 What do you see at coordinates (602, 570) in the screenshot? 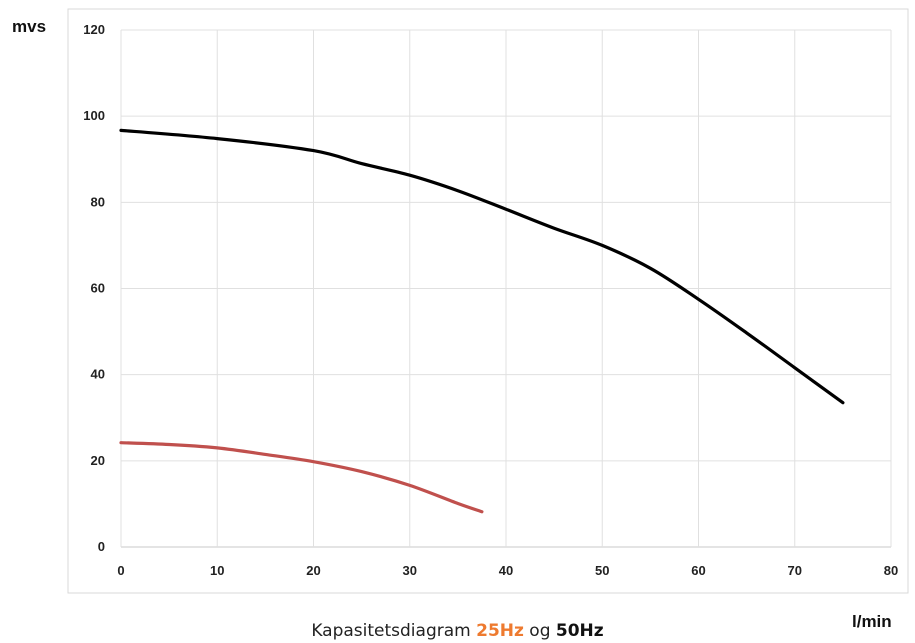
I see `x-tick-label: 50` at bounding box center [602, 570].